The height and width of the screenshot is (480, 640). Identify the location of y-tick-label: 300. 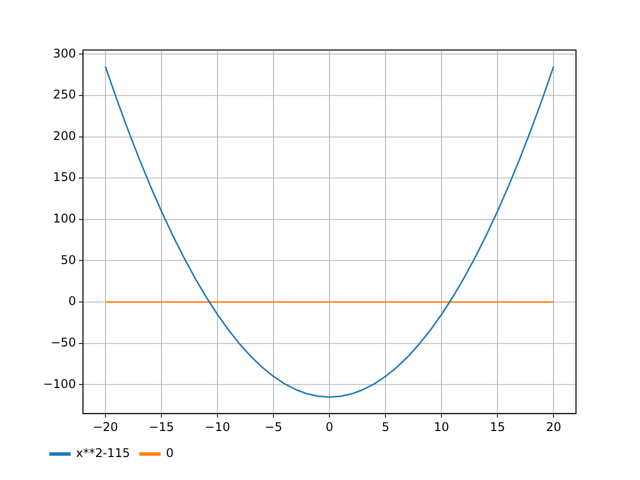
(64, 53).